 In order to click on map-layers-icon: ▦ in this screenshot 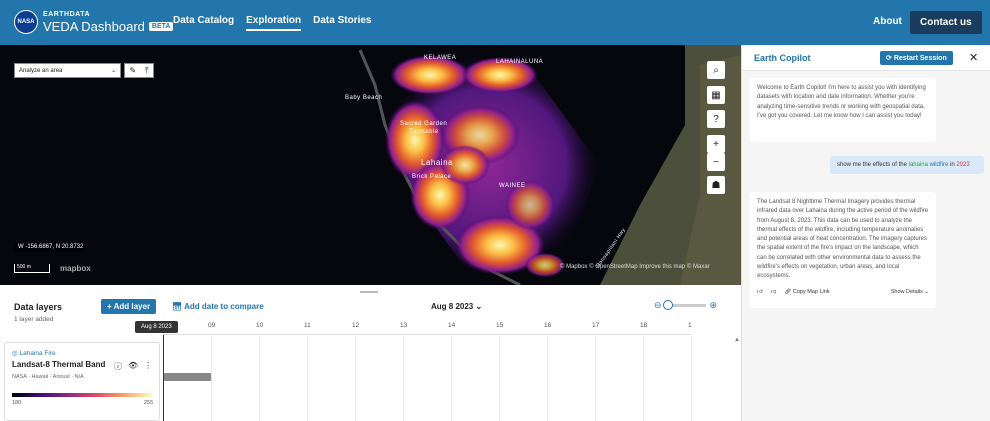, I will do `click(716, 95)`.